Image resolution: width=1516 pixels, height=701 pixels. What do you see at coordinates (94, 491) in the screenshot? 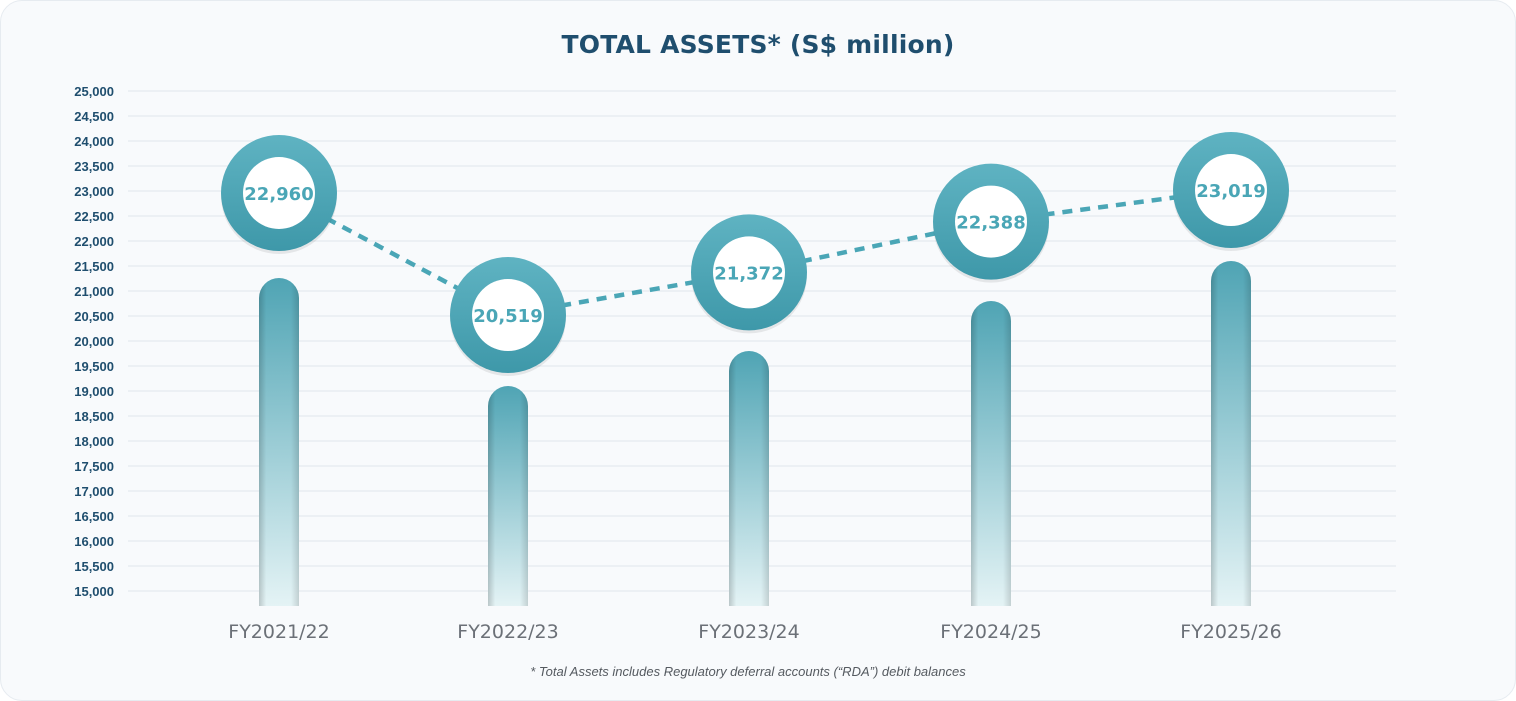
I see `y-tick-label: 17,000` at bounding box center [94, 491].